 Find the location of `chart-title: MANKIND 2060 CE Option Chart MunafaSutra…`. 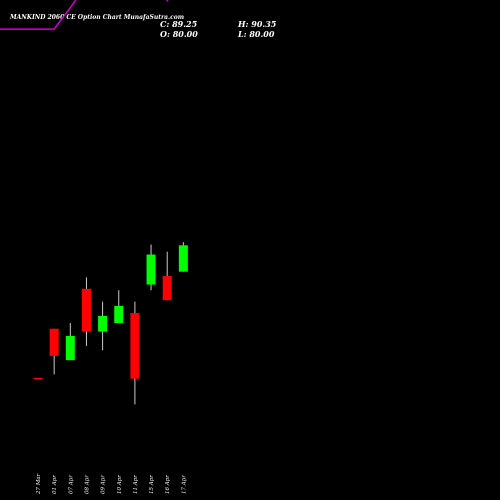

chart-title: MANKIND 2060 CE Option Chart MunafaSutra… is located at coordinates (96, 17).